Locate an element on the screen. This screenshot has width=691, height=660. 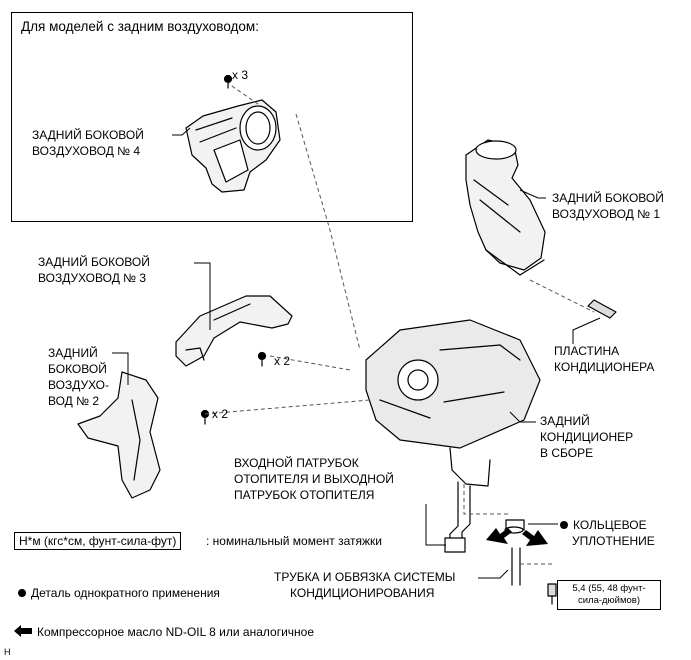
plate-label-line1: ПЛАСТИНА is located at coordinates (587, 351).